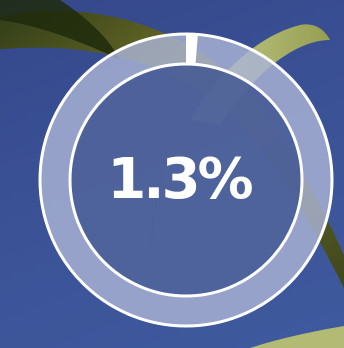 The image size is (344, 348). Describe the element at coordinates (192, 49) in the screenshot. I see `percent-segment` at that location.